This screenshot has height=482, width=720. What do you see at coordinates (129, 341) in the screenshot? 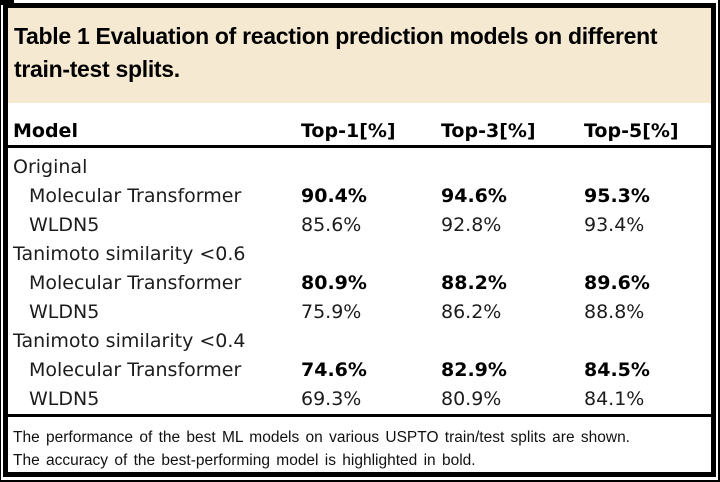
I see `group-label: Tanimoto similarity <0.4` at bounding box center [129, 341].